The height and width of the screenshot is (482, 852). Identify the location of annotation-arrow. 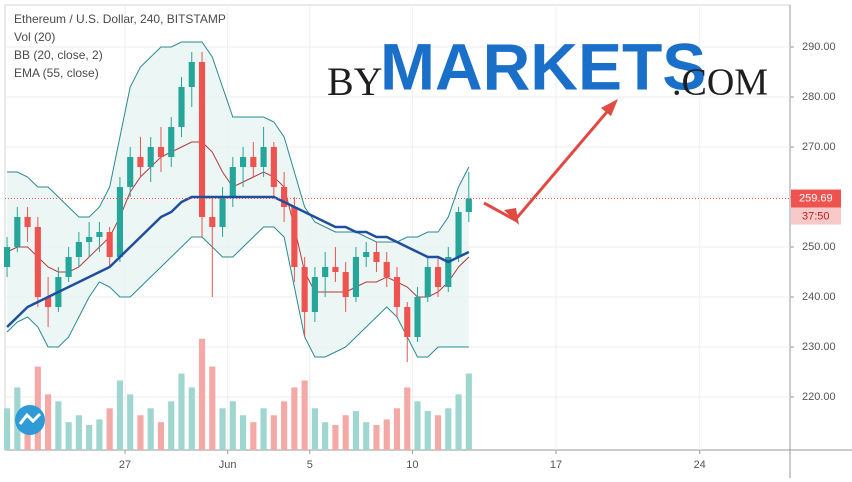
(550, 162).